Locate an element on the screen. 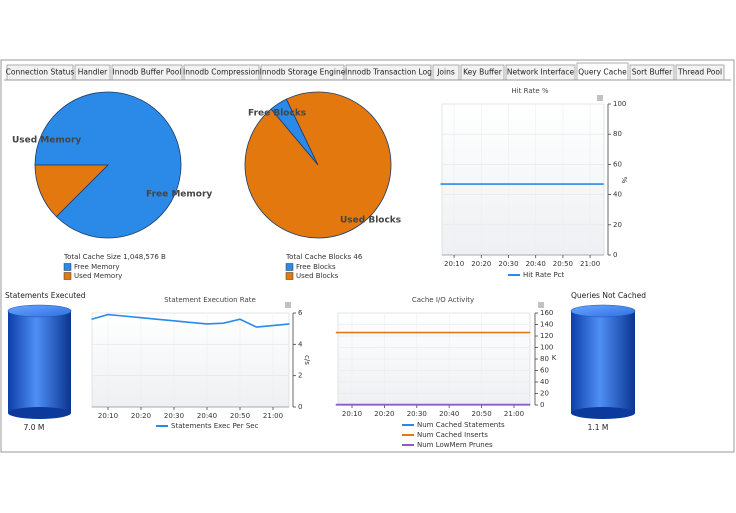 Image resolution: width=736 pixels, height=513 pixels. tab-label: Network Interface is located at coordinates (541, 72).